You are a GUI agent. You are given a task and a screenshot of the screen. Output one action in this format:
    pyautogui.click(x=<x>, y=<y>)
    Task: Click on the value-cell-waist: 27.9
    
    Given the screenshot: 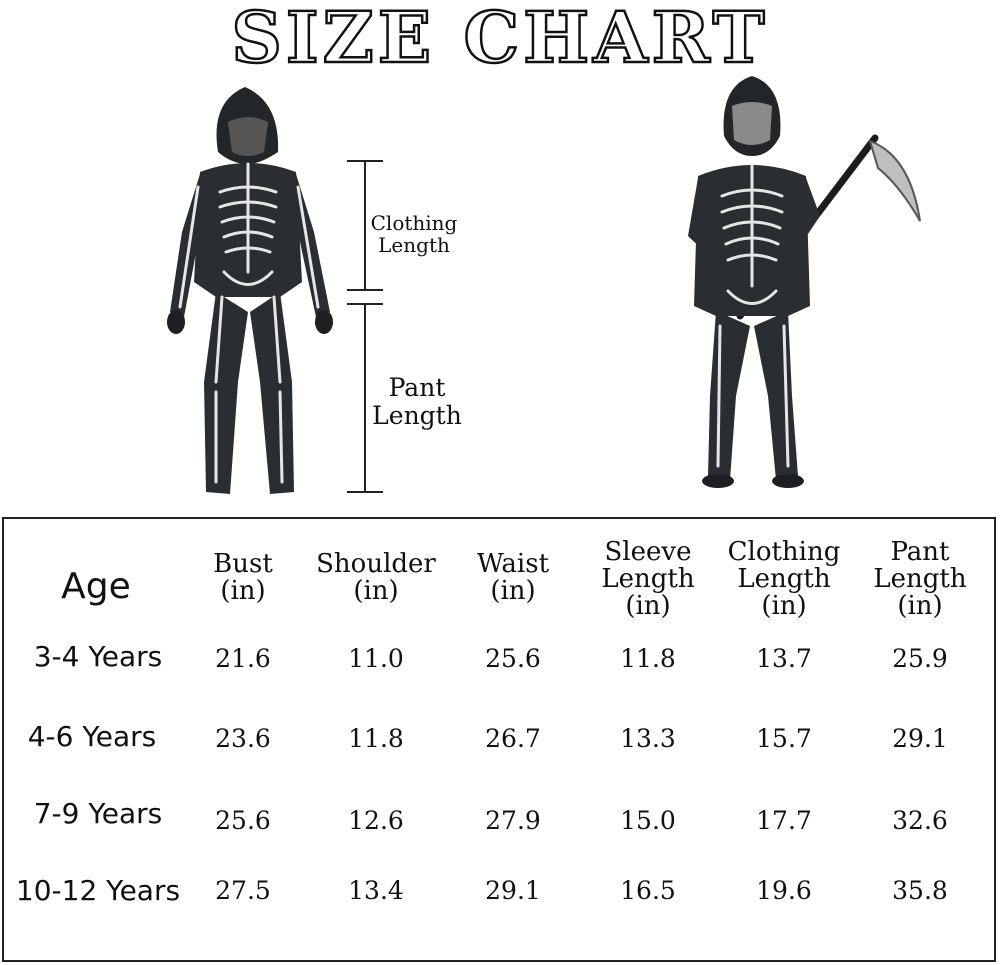 What is the action you would take?
    pyautogui.click(x=513, y=820)
    